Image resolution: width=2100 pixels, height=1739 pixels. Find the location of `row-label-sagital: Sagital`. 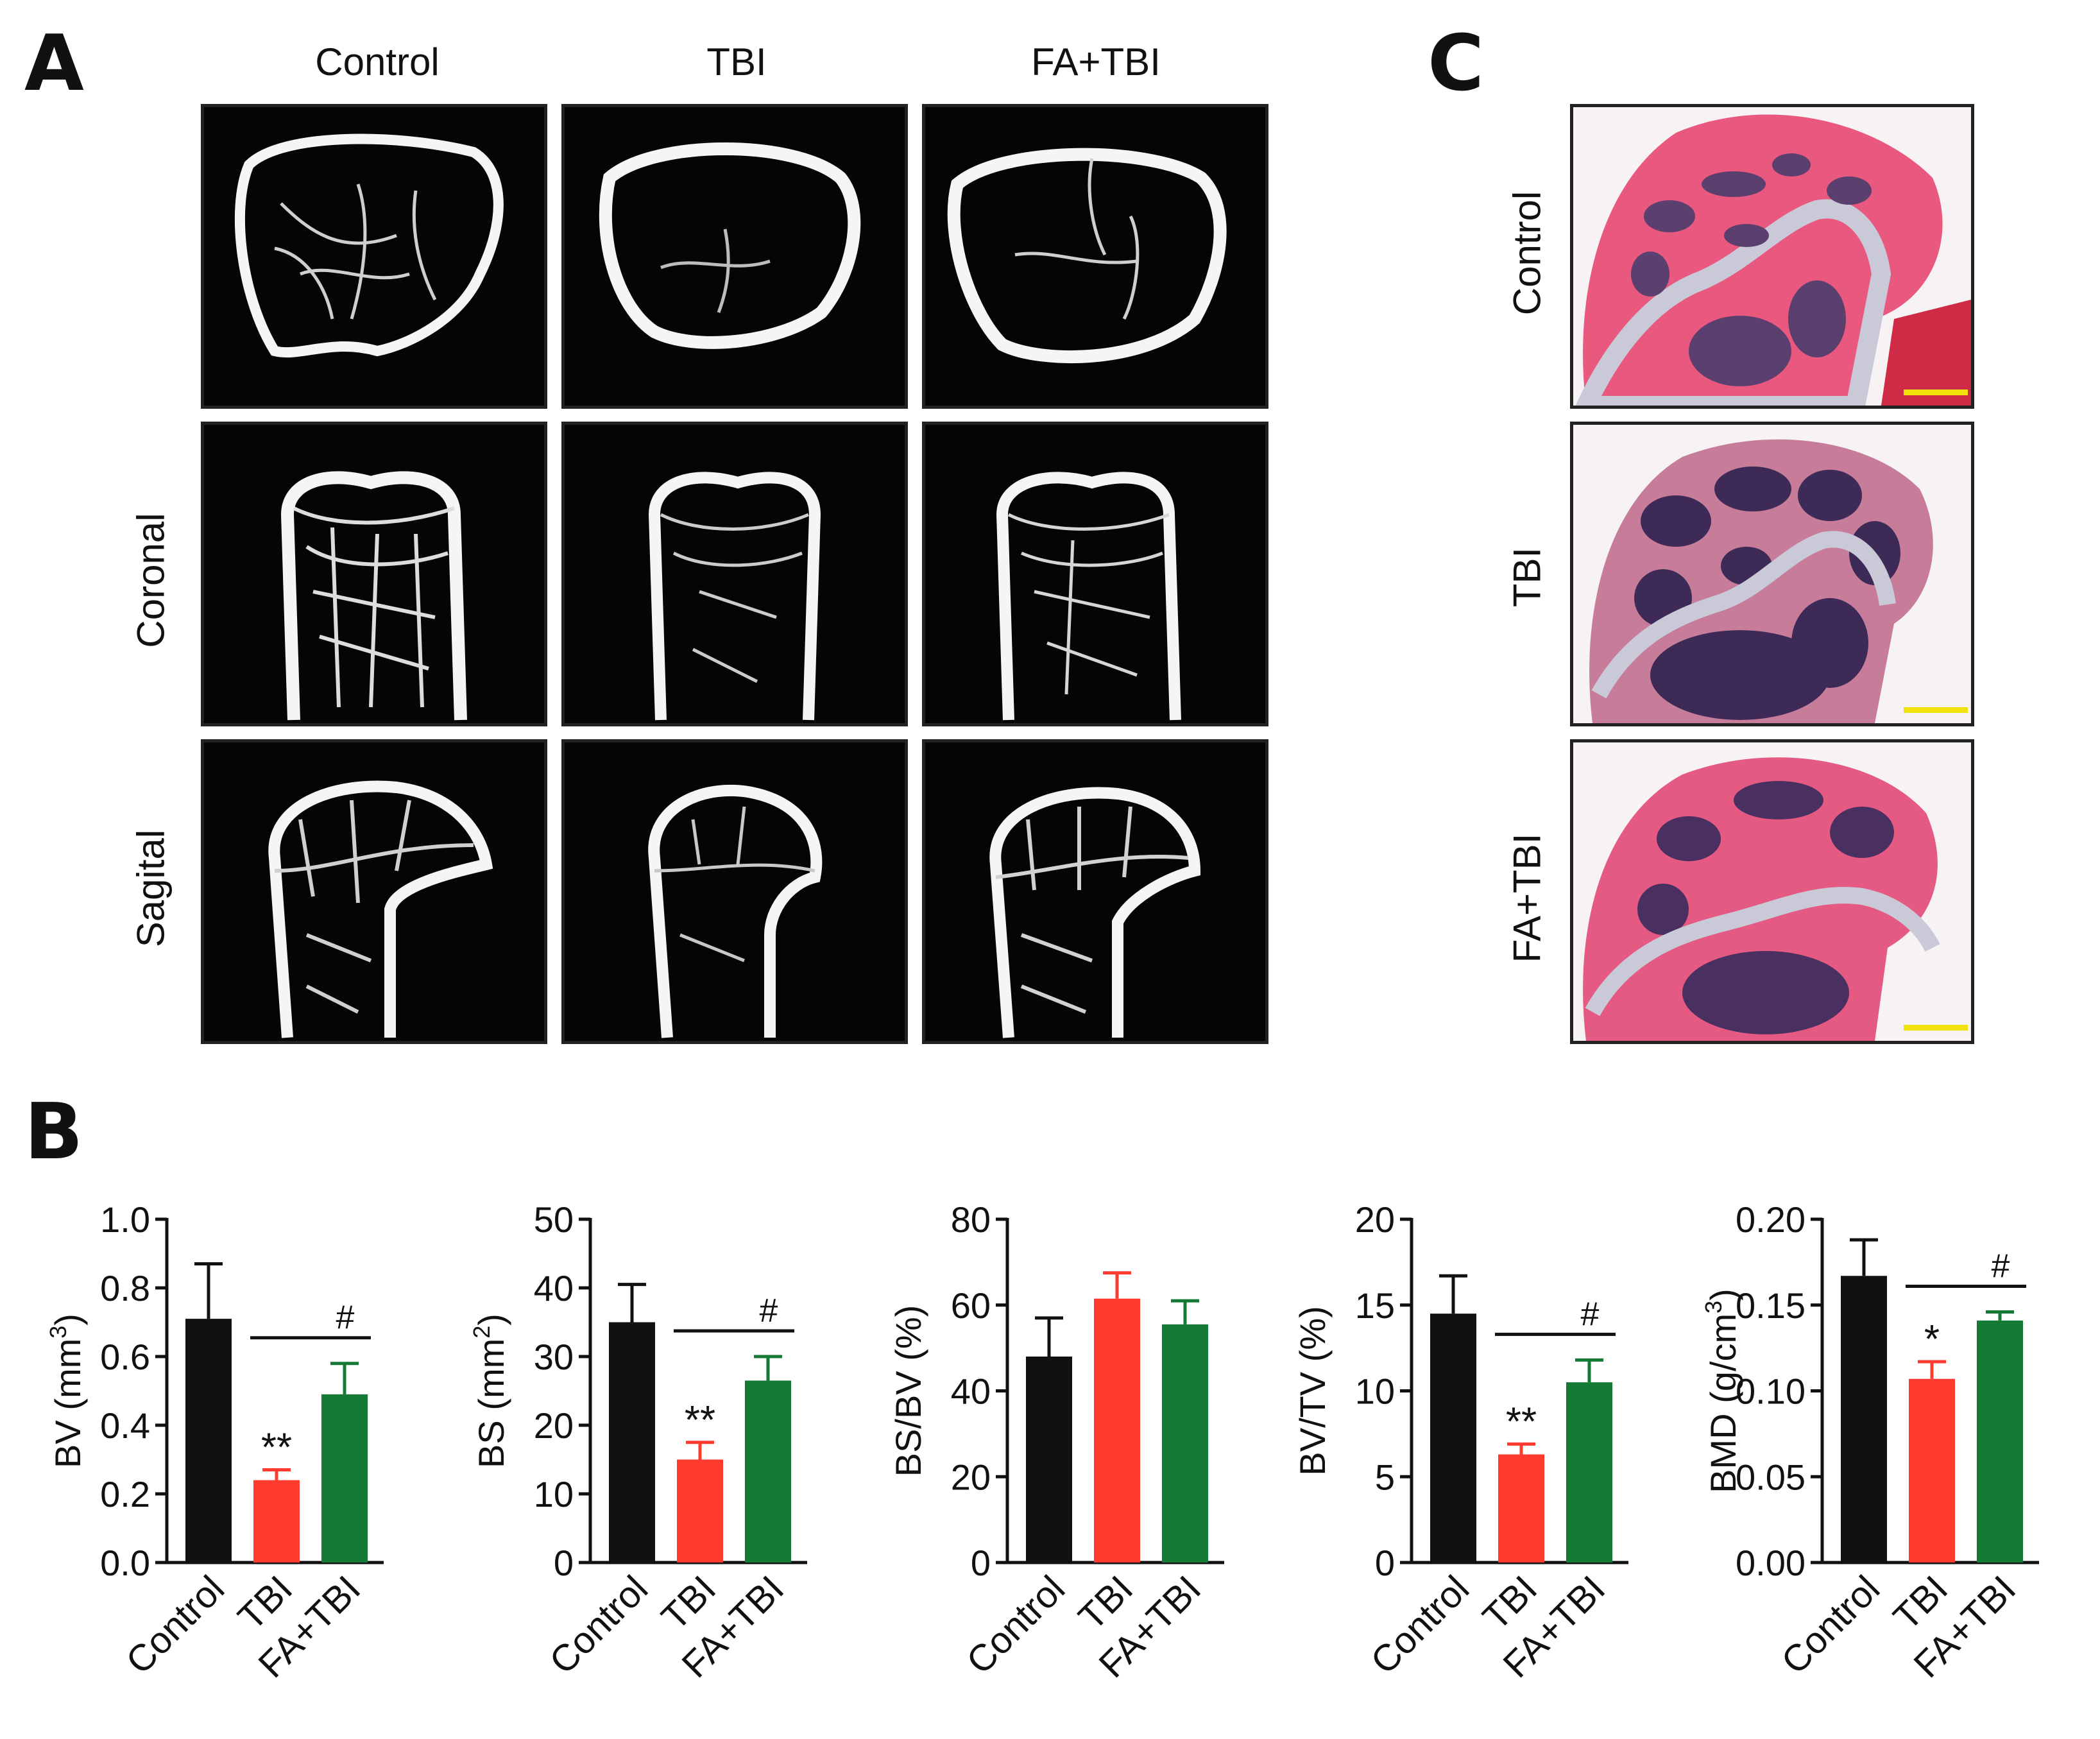

row-label-sagital: Sagital is located at coordinates (151, 888).